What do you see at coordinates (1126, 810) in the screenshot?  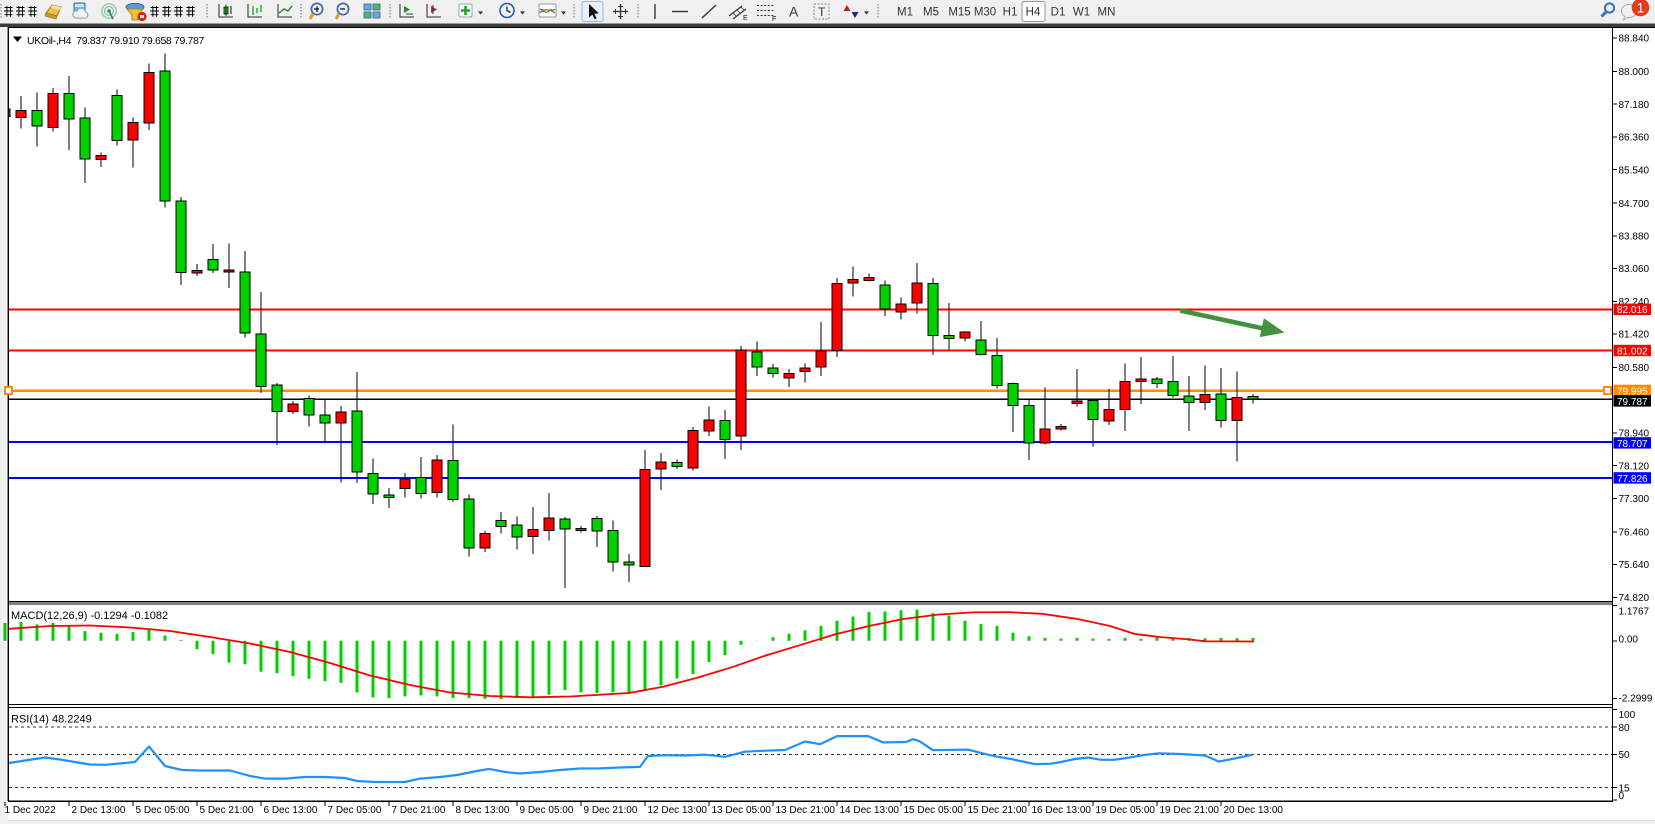 I see `svg-text: 19 Dec 05:00` at bounding box center [1126, 810].